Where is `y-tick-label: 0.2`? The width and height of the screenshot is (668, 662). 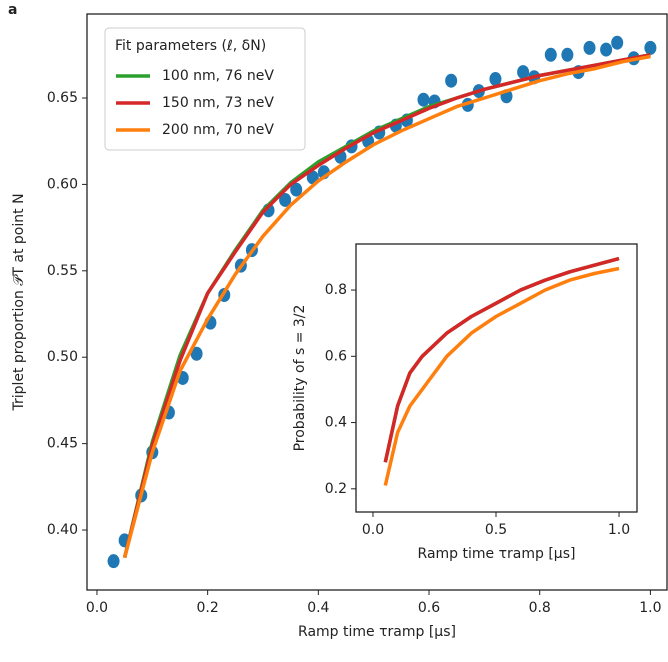
y-tick-label: 0.2 is located at coordinates (336, 489).